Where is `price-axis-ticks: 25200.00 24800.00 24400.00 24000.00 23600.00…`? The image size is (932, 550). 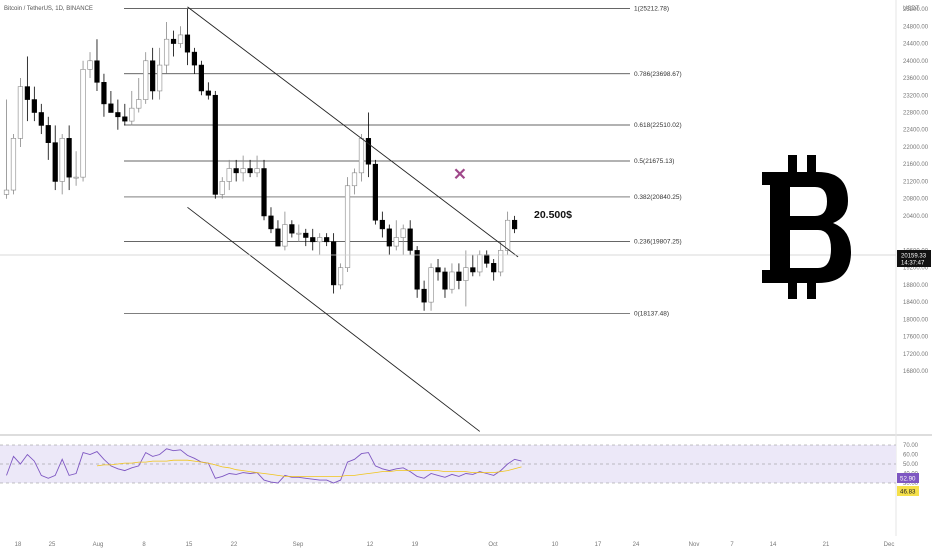
price-axis-ticks: 25200.00 24800.00 24400.00 24000.00 23600.00… is located at coordinates (916, 191).